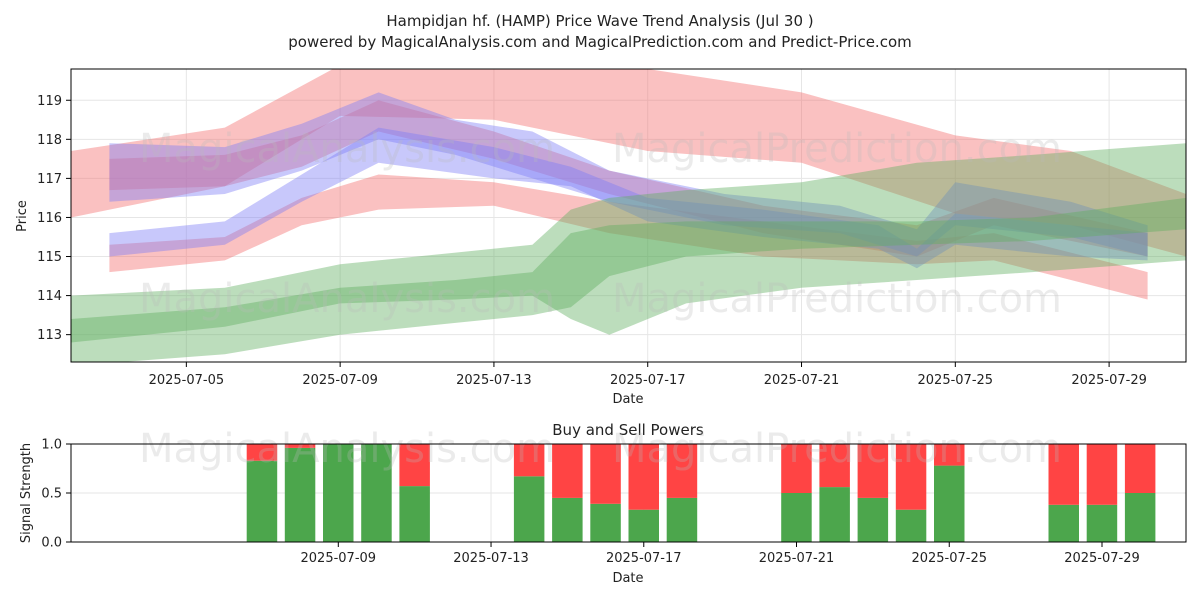 This screenshot has height=600, width=1200. What do you see at coordinates (49, 140) in the screenshot?
I see `price-ytick-label: 118` at bounding box center [49, 140].